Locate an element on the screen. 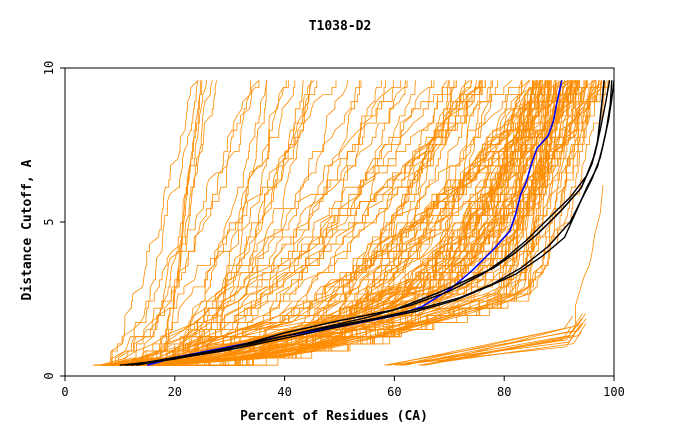 Image resolution: width=680 pixels, height=440 pixels. y-tick-label: 10 is located at coordinates (49, 68).